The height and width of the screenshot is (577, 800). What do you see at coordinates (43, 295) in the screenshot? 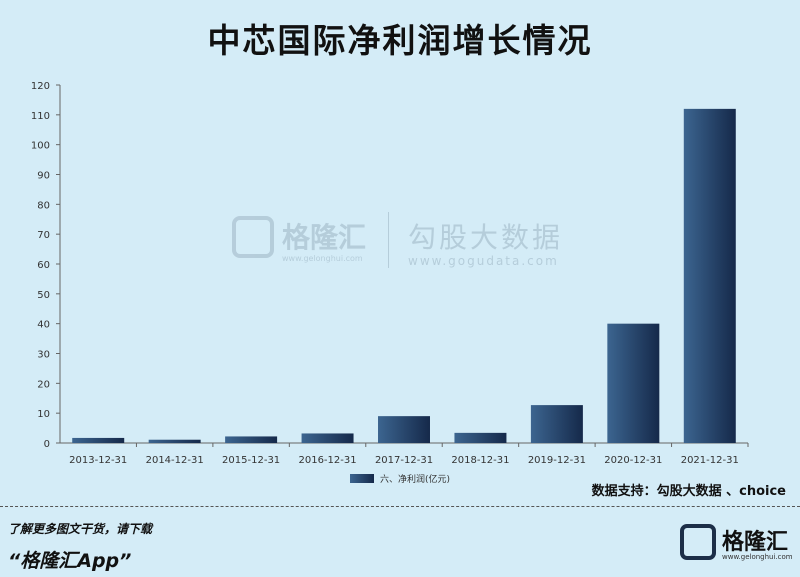
I see `y-tick-label: 50` at bounding box center [43, 295].